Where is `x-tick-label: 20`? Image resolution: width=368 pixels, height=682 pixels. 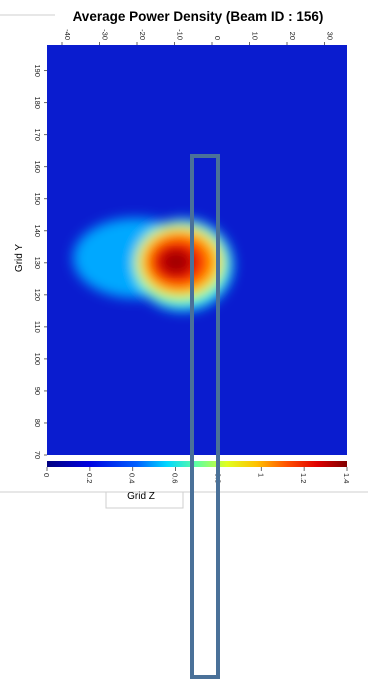 x-tick-label: 20 is located at coordinates (292, 36).